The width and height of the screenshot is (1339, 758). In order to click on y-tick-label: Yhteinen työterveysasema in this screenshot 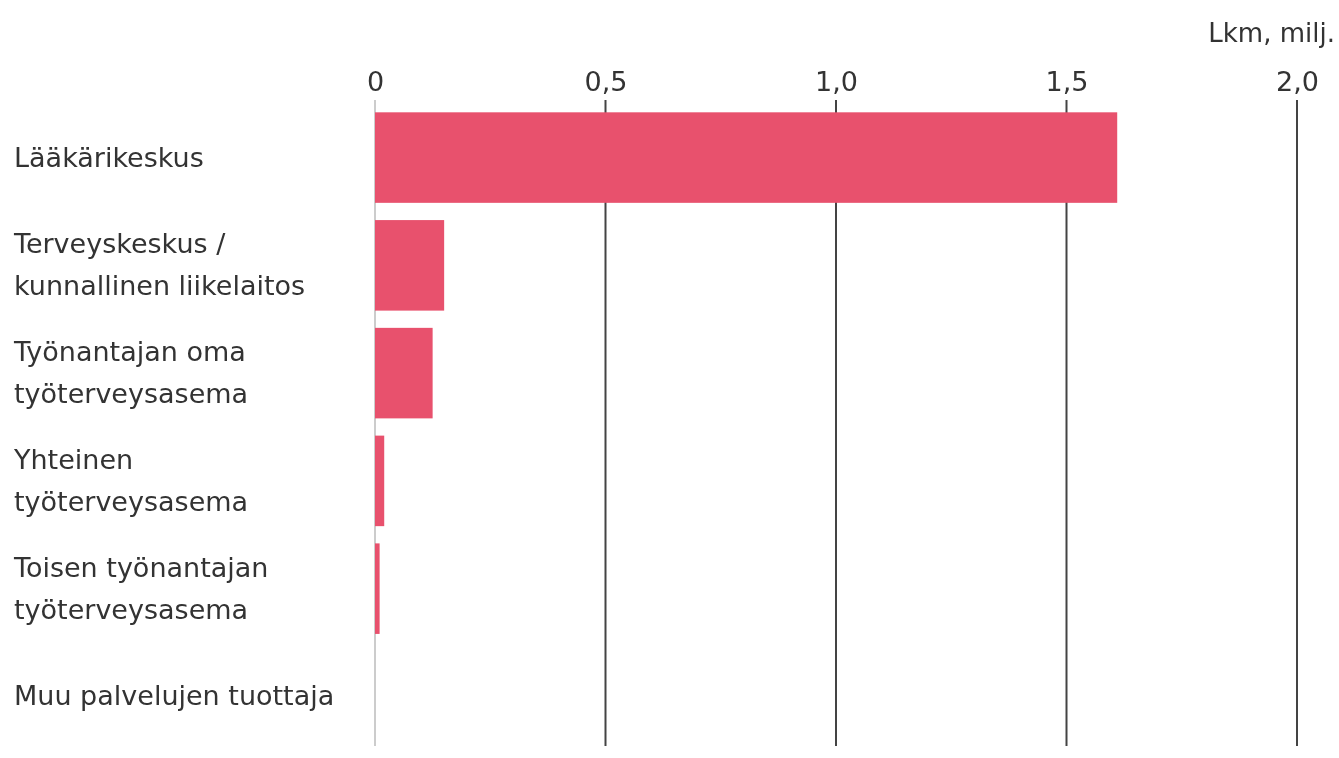, I will do `click(131, 480)`.